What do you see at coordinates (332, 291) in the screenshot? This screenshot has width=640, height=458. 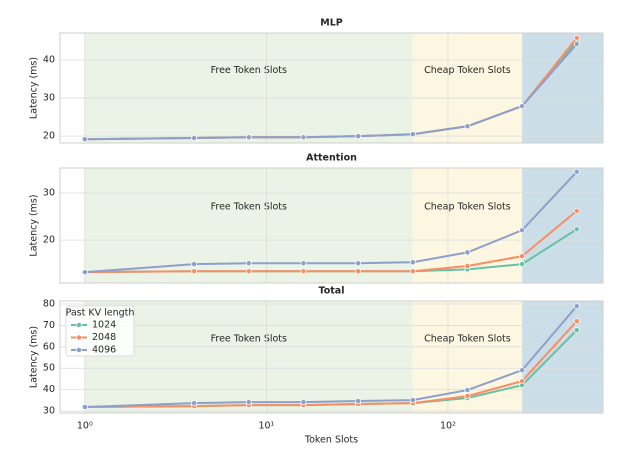 I see `panel-title: Total` at bounding box center [332, 291].